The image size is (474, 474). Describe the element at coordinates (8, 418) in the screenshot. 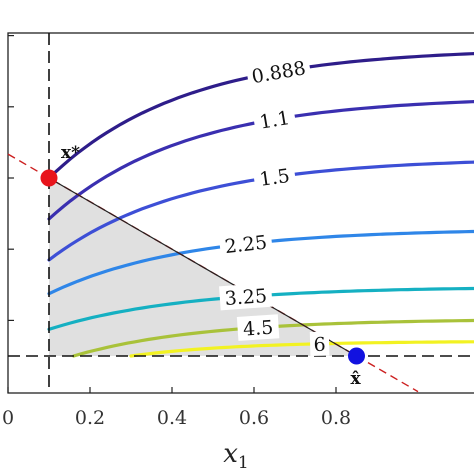

I see `x-tick-label: 0` at that location.